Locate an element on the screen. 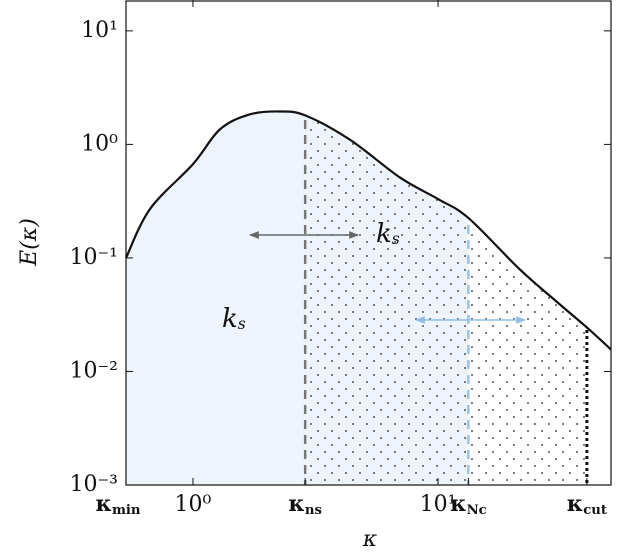  x-axis-label: κ is located at coordinates (370, 539).